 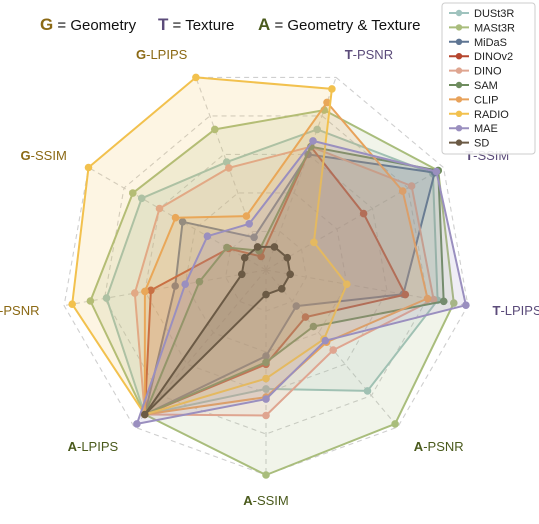 I want to click on legend-item-radio: RADIO, so click(x=479, y=115).